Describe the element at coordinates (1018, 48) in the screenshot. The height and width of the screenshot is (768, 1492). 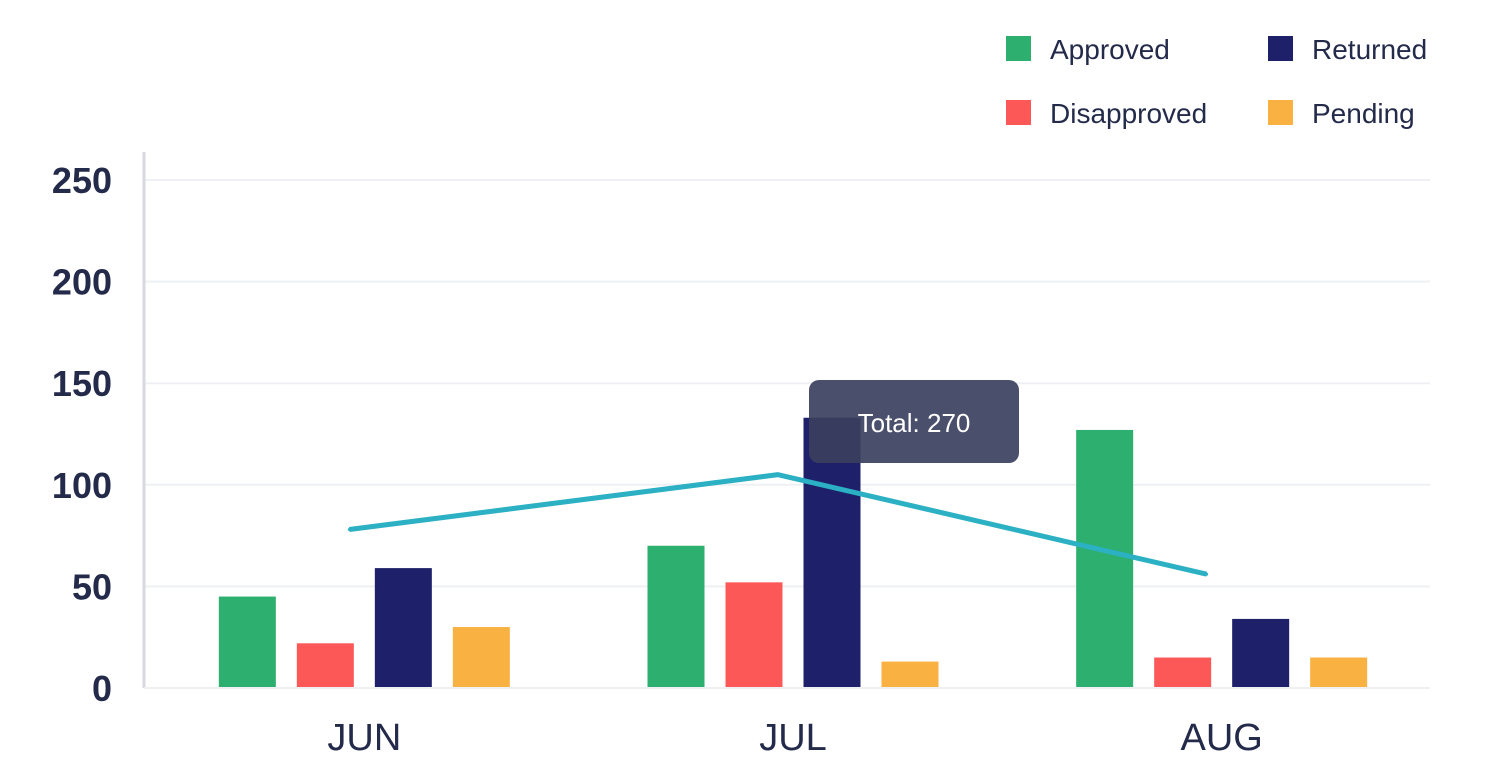
I see `legend-swatch-approved` at that location.